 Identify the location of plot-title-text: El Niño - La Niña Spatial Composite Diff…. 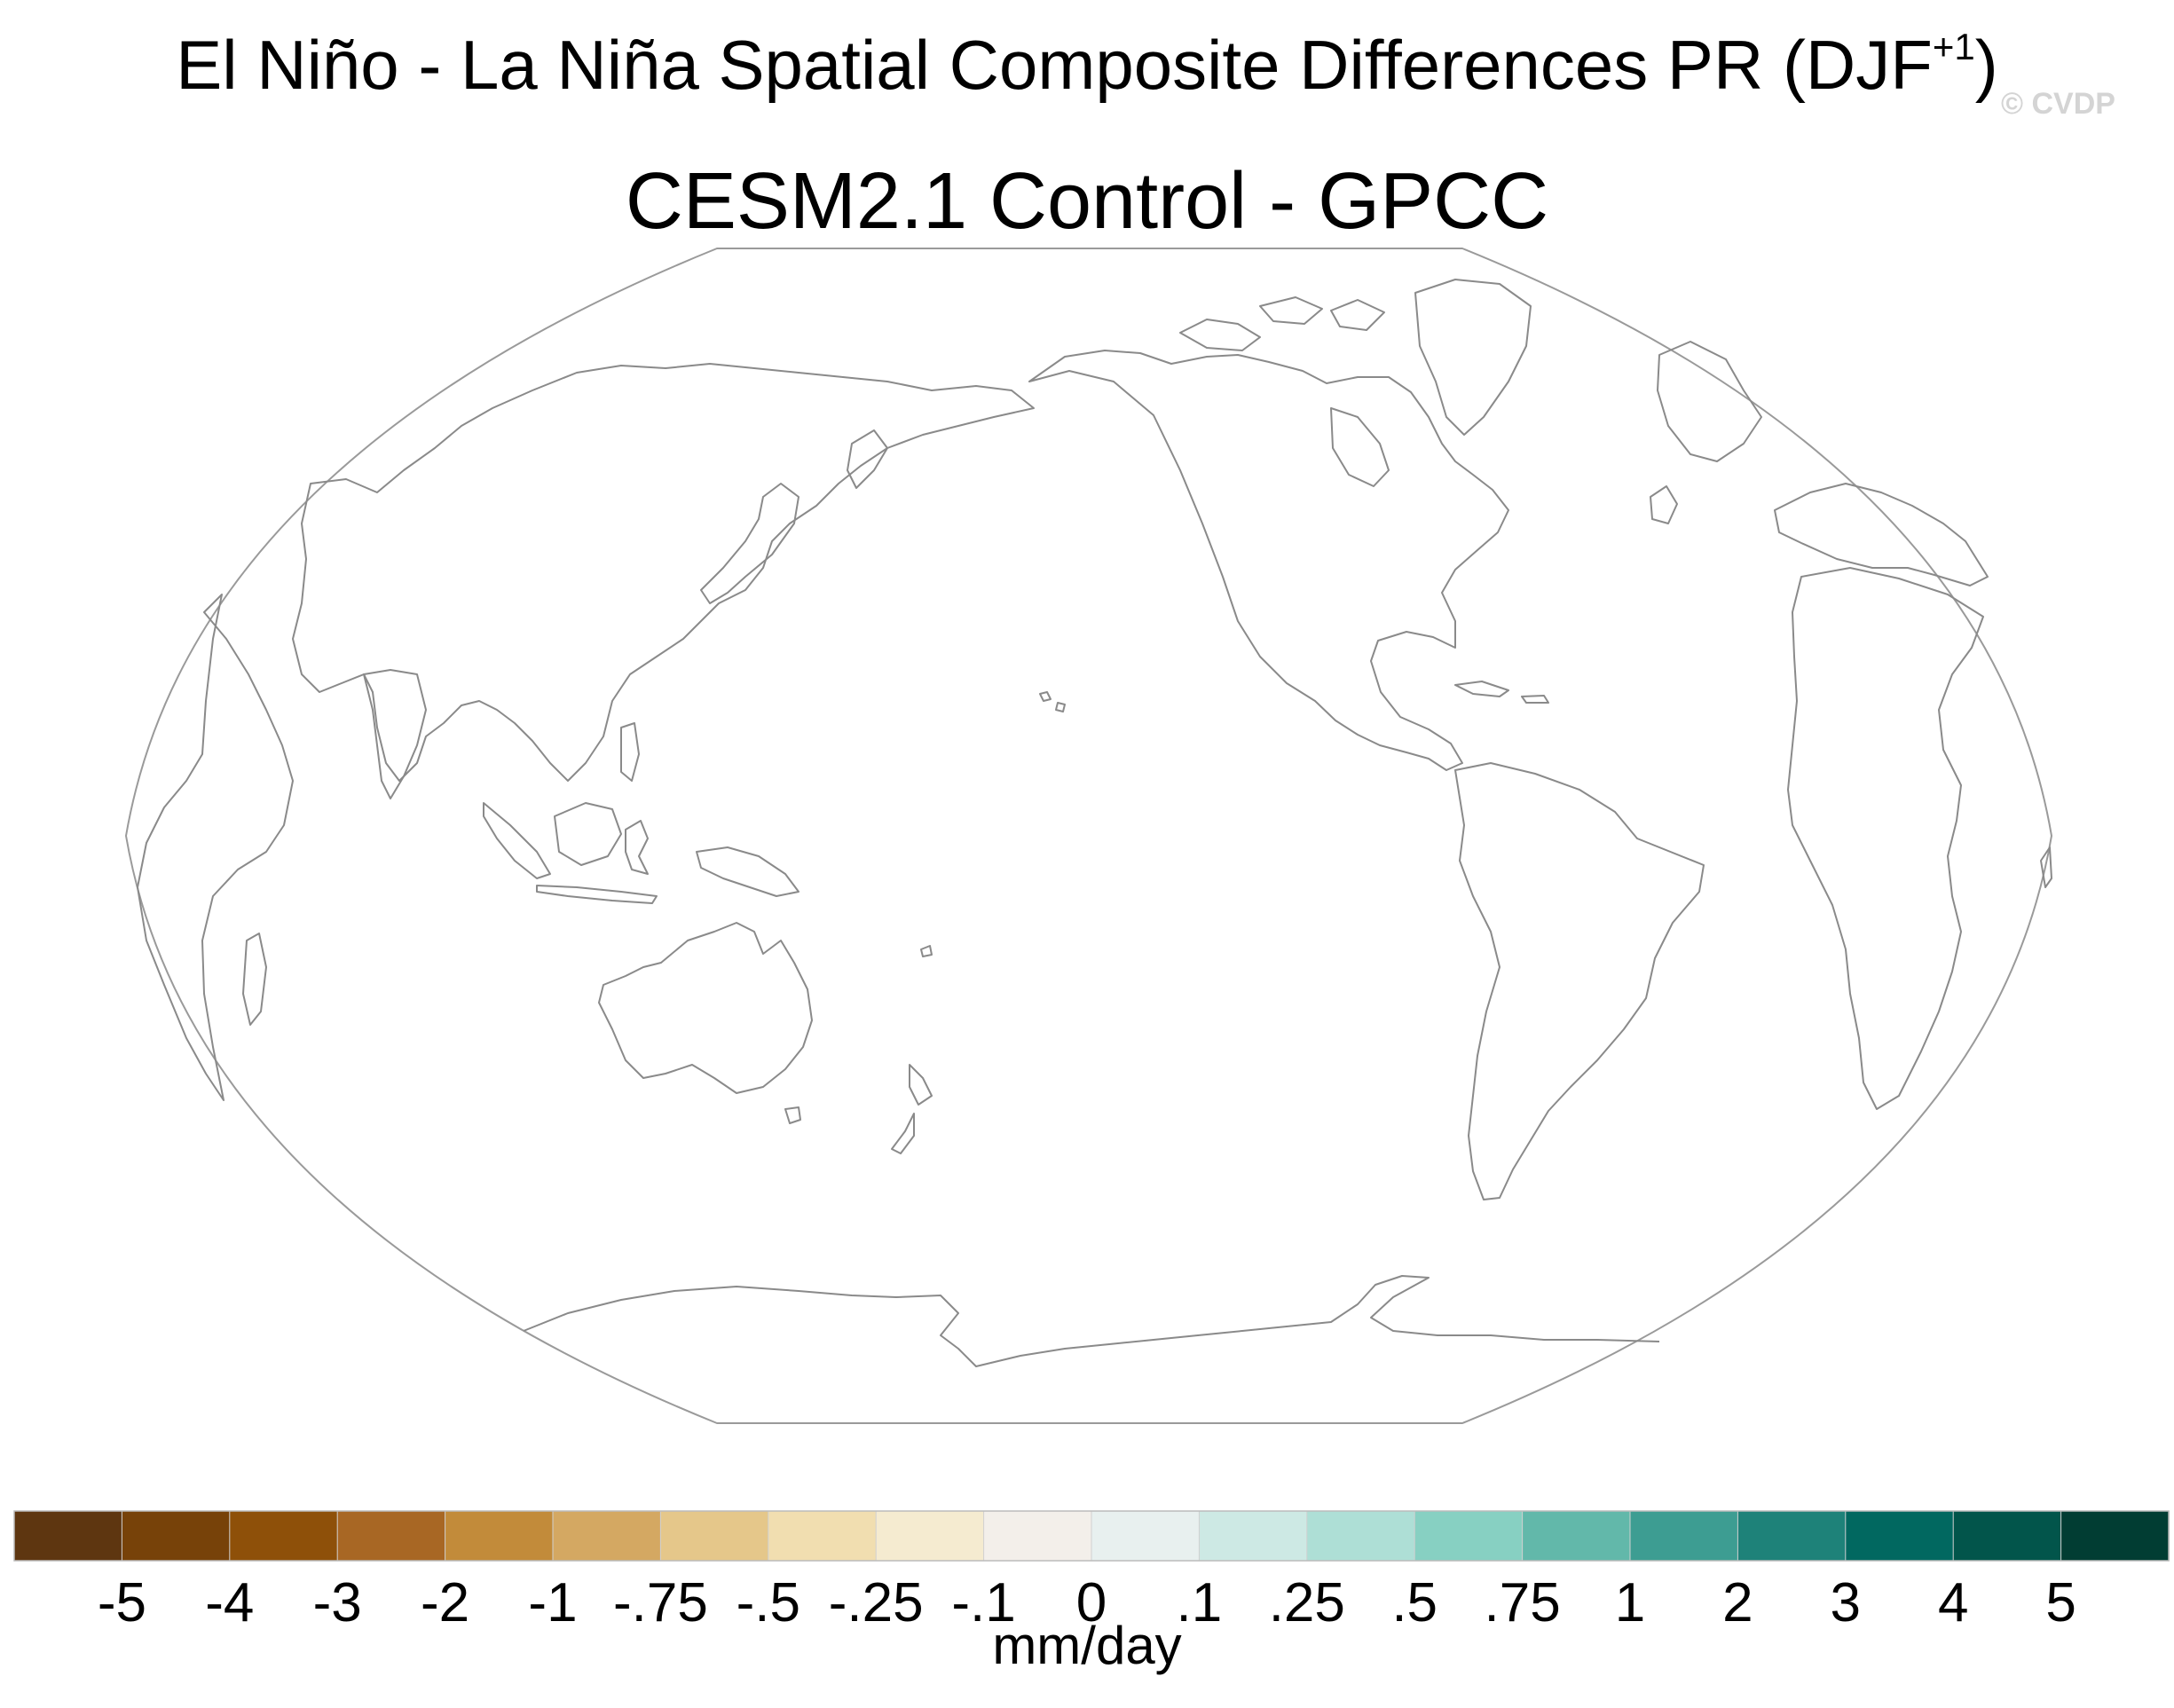
(1054, 65).